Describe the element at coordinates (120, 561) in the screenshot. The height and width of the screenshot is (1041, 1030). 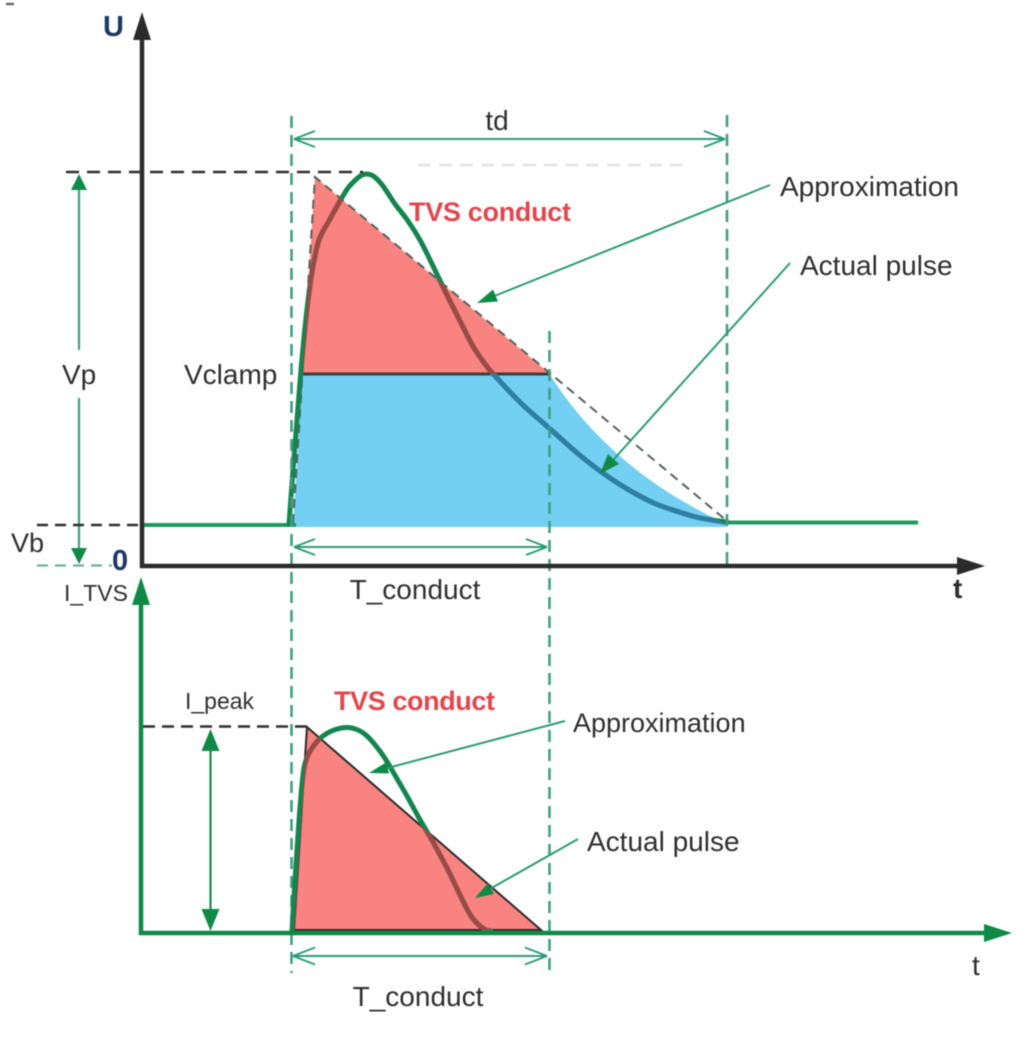
I see `svg-text: 0` at that location.